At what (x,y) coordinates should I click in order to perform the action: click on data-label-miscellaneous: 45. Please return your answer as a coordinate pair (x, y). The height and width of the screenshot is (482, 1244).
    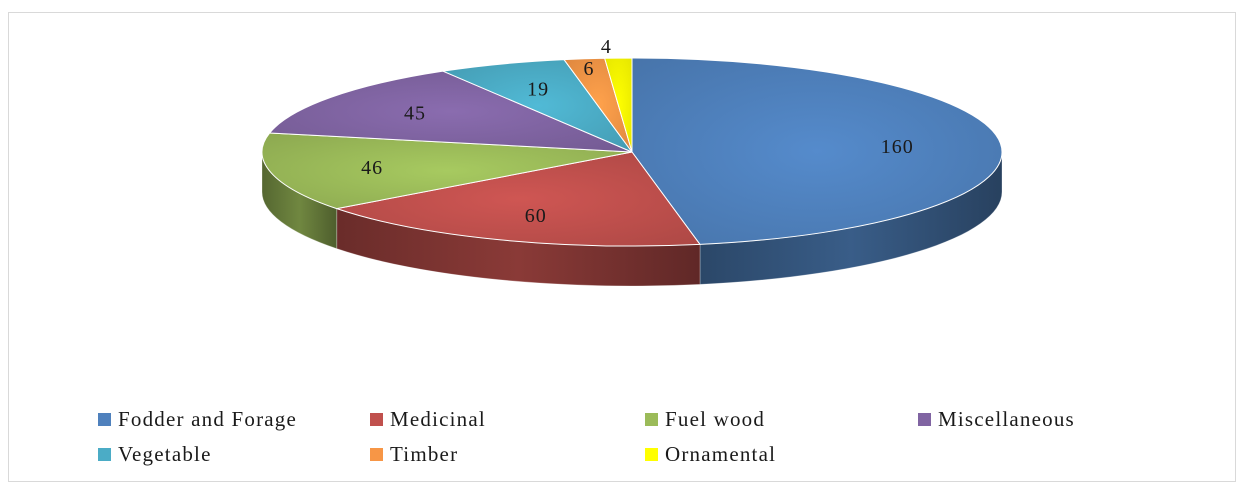
    Looking at the image, I should click on (415, 114).